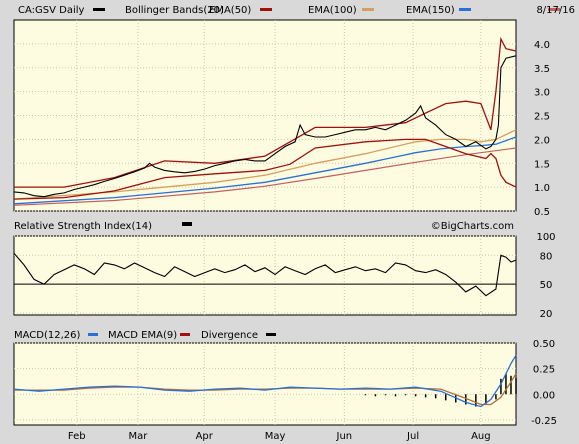 The height and width of the screenshot is (444, 579). I want to click on x-month-label: Jun, so click(344, 436).